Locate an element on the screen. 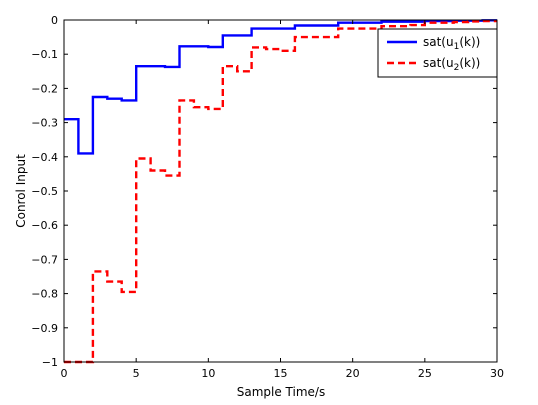  y-tick-label: 0 is located at coordinates (54, 20).